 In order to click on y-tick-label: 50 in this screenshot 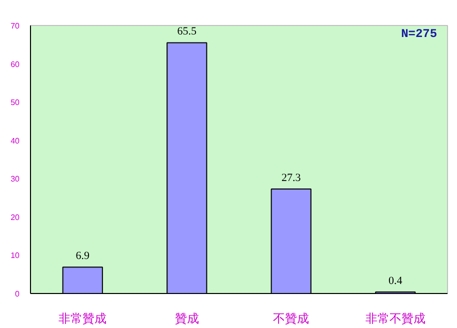, I will do `click(15, 103)`.